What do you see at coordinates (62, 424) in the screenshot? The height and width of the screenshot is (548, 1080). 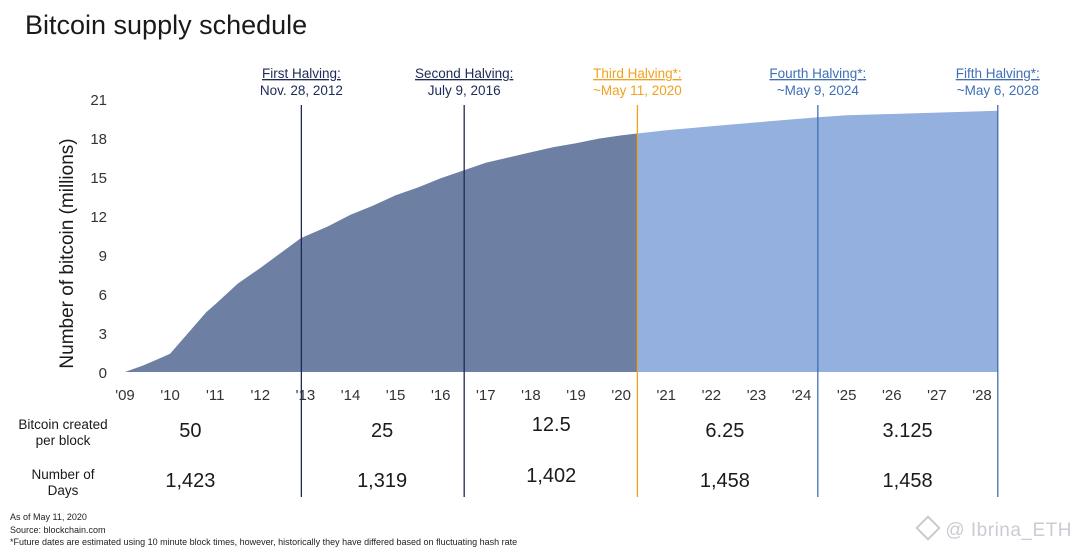 I see `table-row-label: Bitcoin created` at bounding box center [62, 424].